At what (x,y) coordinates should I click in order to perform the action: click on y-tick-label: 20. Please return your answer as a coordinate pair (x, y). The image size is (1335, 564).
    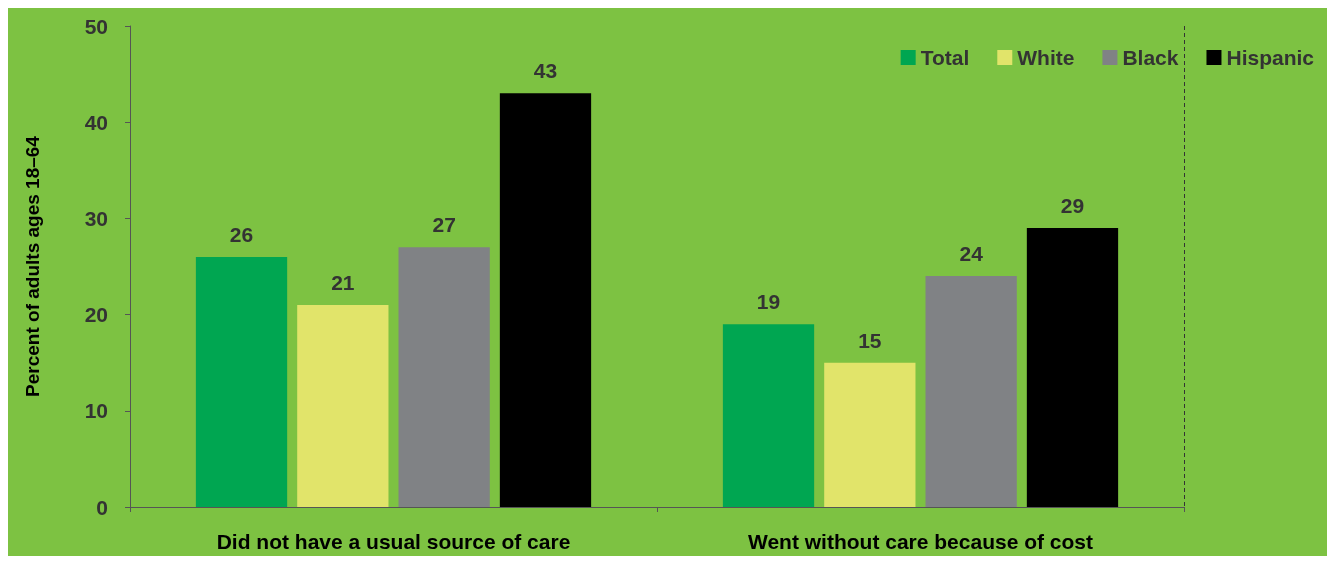
    Looking at the image, I should click on (96, 315).